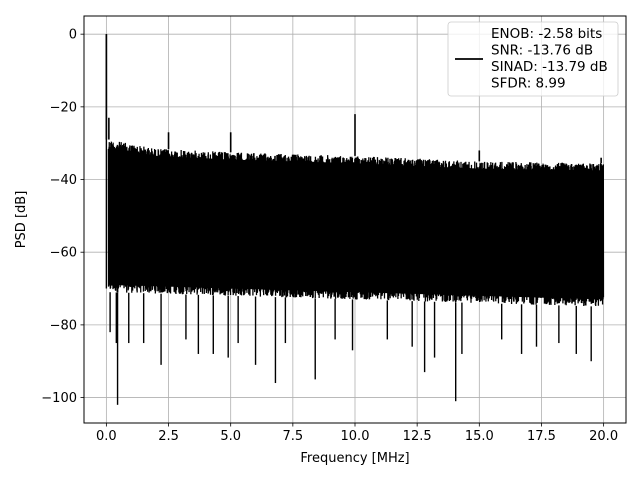  I want to click on x-axis-label: Frequency [MHz], so click(354, 458).